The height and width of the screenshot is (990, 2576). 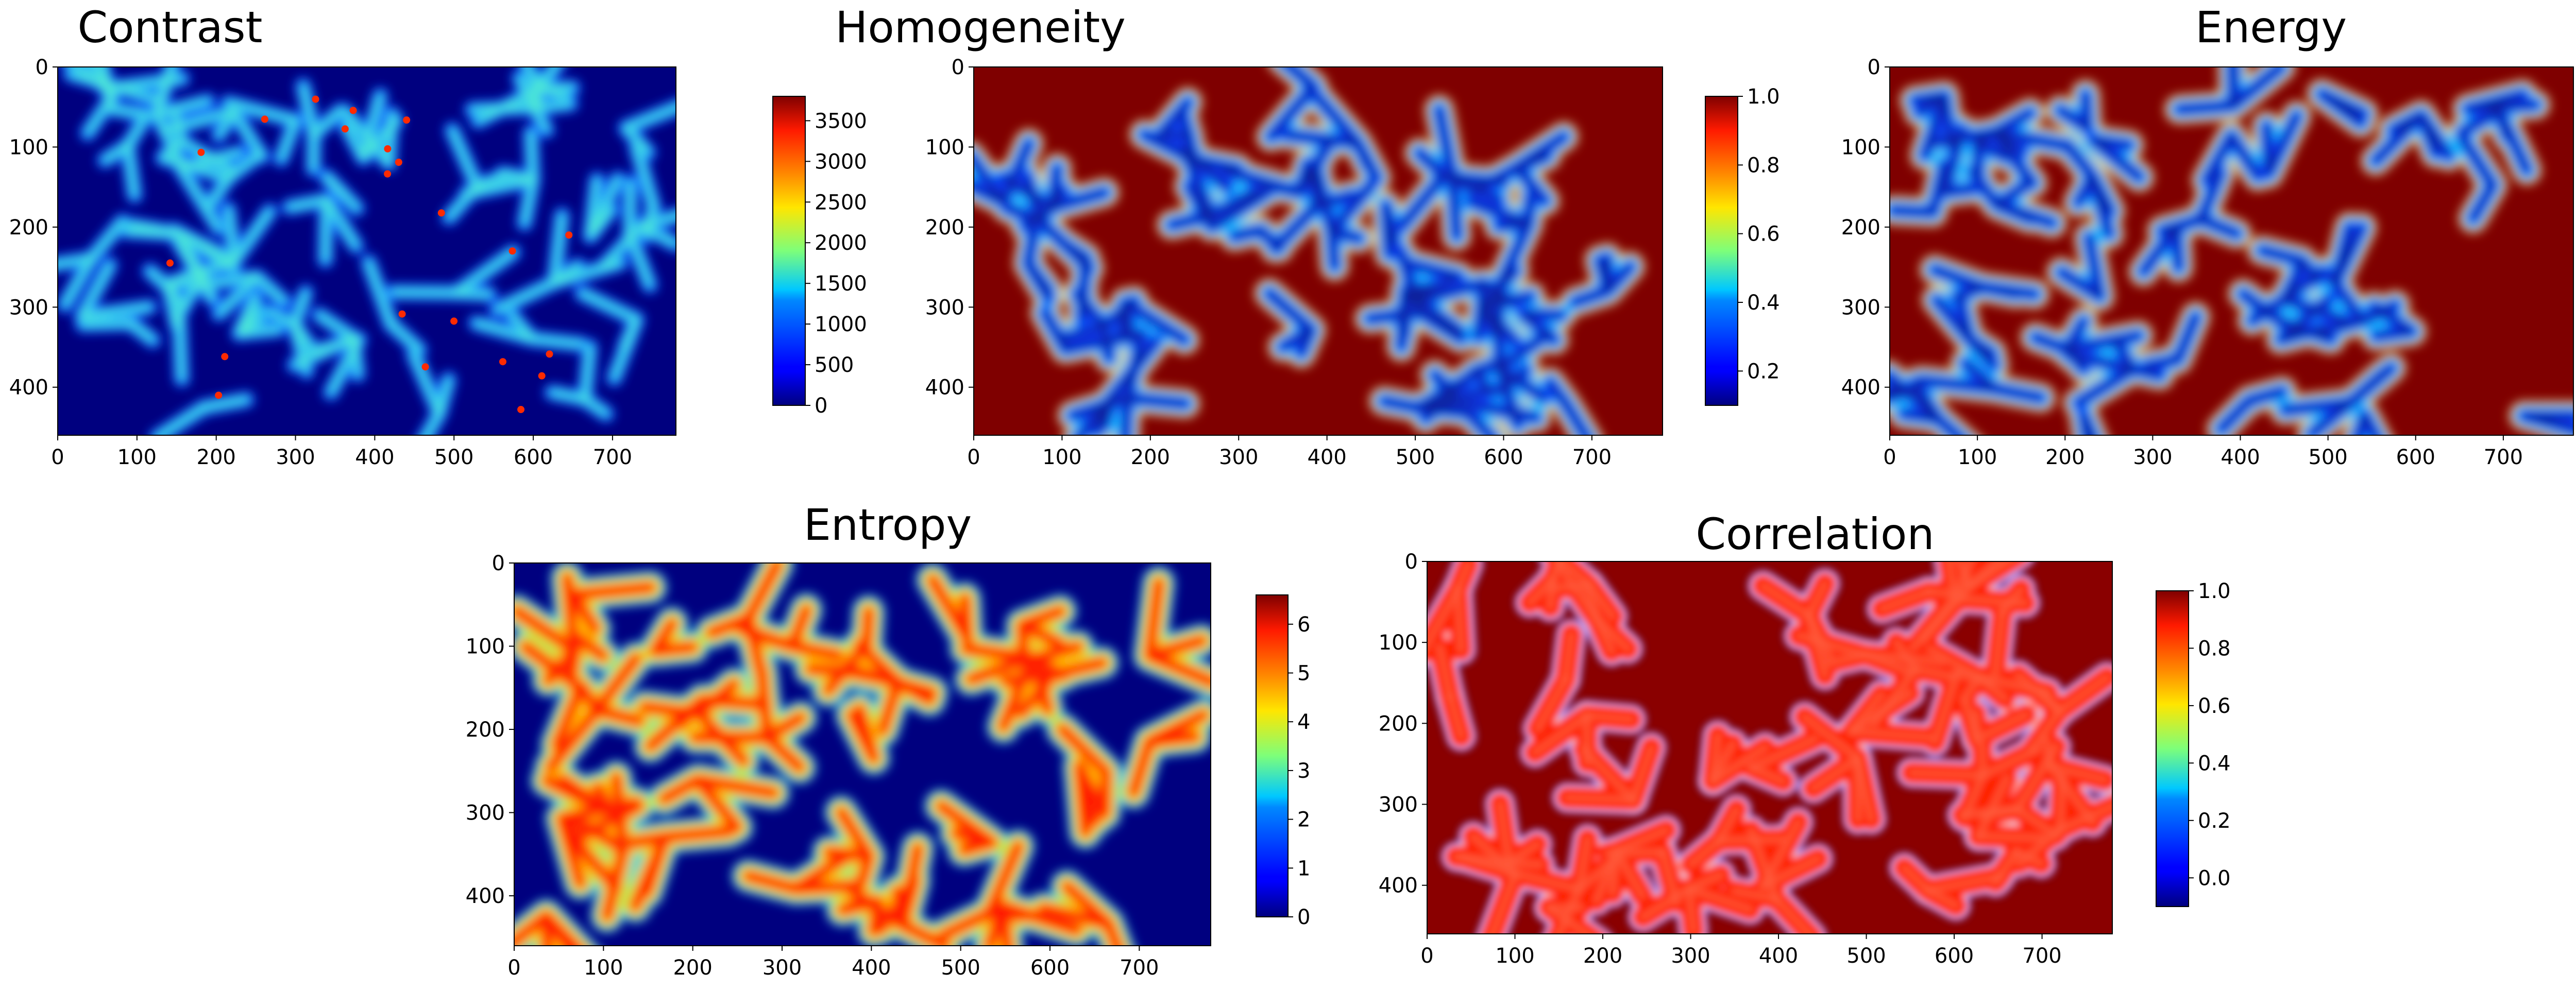 What do you see at coordinates (453, 458) in the screenshot?
I see `x-tick-label: 500` at bounding box center [453, 458].